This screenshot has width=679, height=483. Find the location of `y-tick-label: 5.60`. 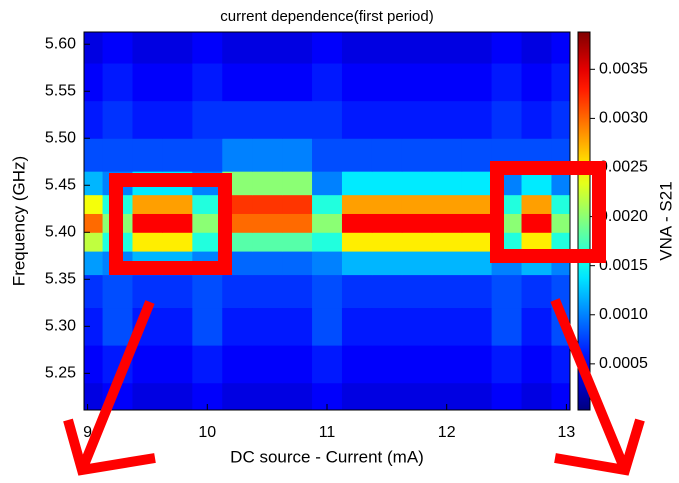

y-tick-label: 5.60 is located at coordinates (60, 43).